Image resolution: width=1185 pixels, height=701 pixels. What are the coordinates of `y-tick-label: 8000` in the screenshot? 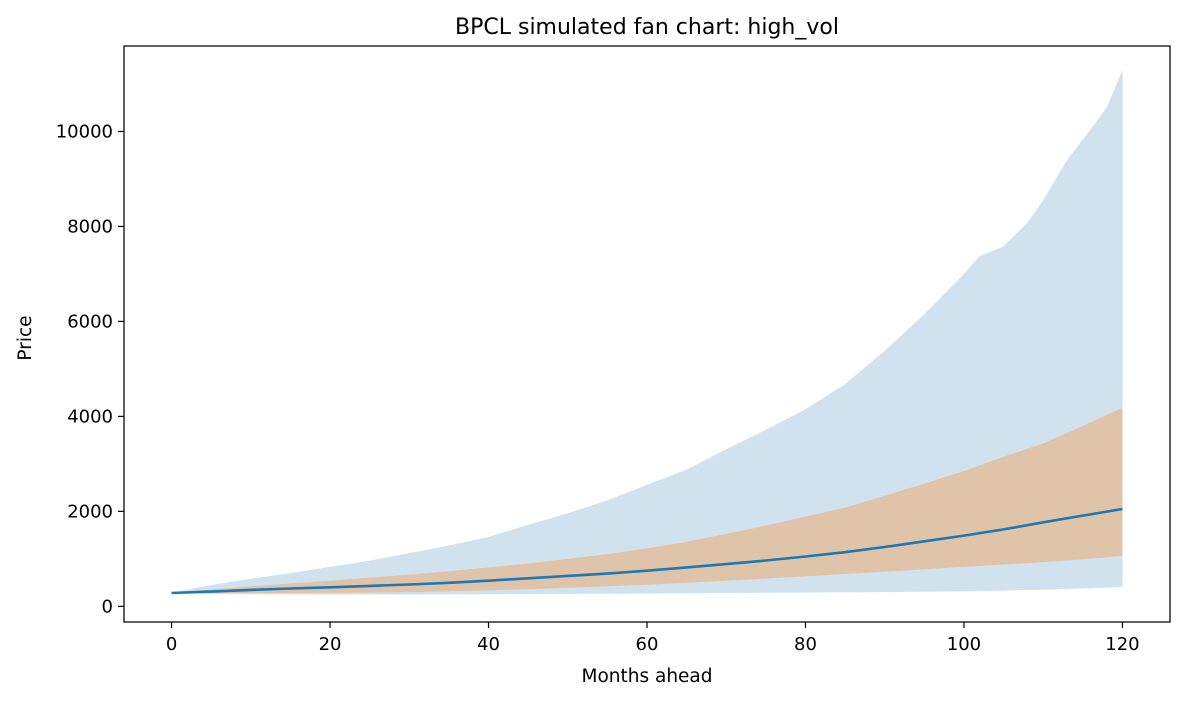 It's located at (90, 226).